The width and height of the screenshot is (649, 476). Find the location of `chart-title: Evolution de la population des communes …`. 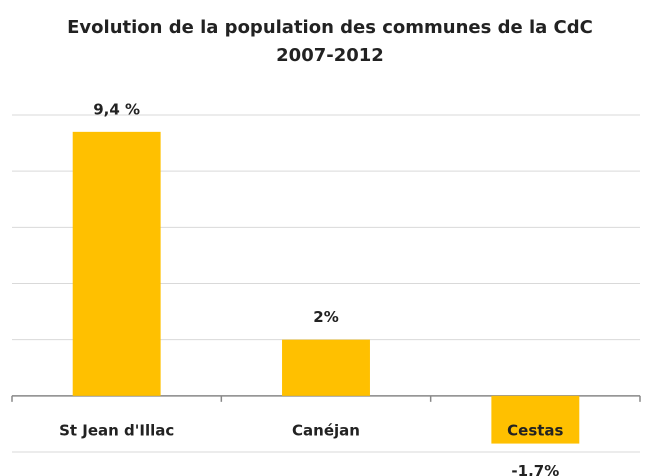

chart-title: Evolution de la population des communes … is located at coordinates (330, 41).